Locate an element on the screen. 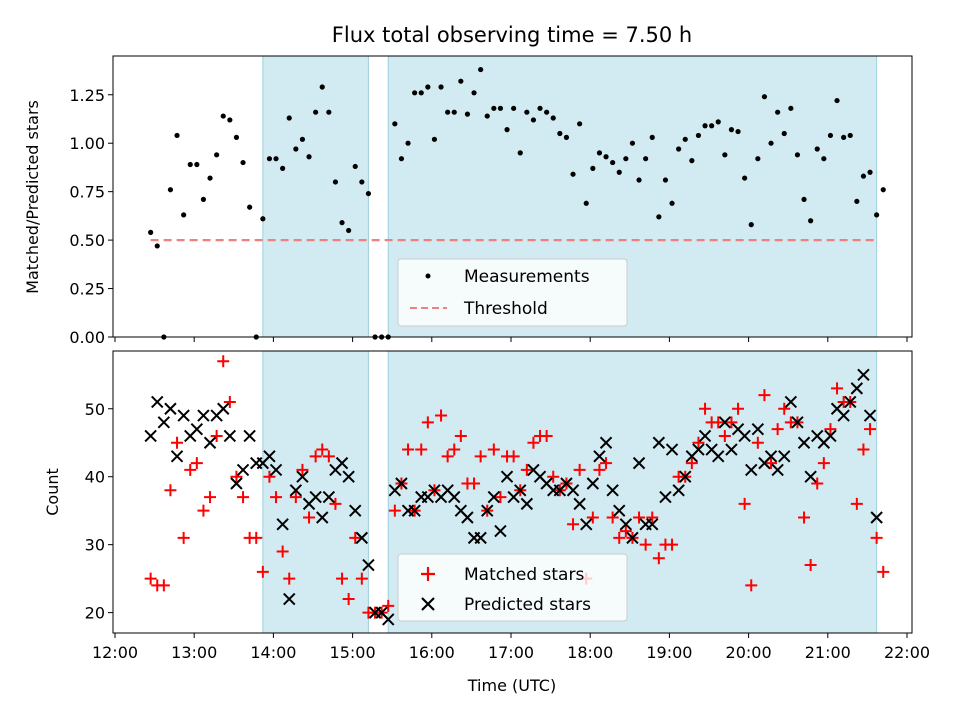  ratio-legend-box is located at coordinates (512, 292).